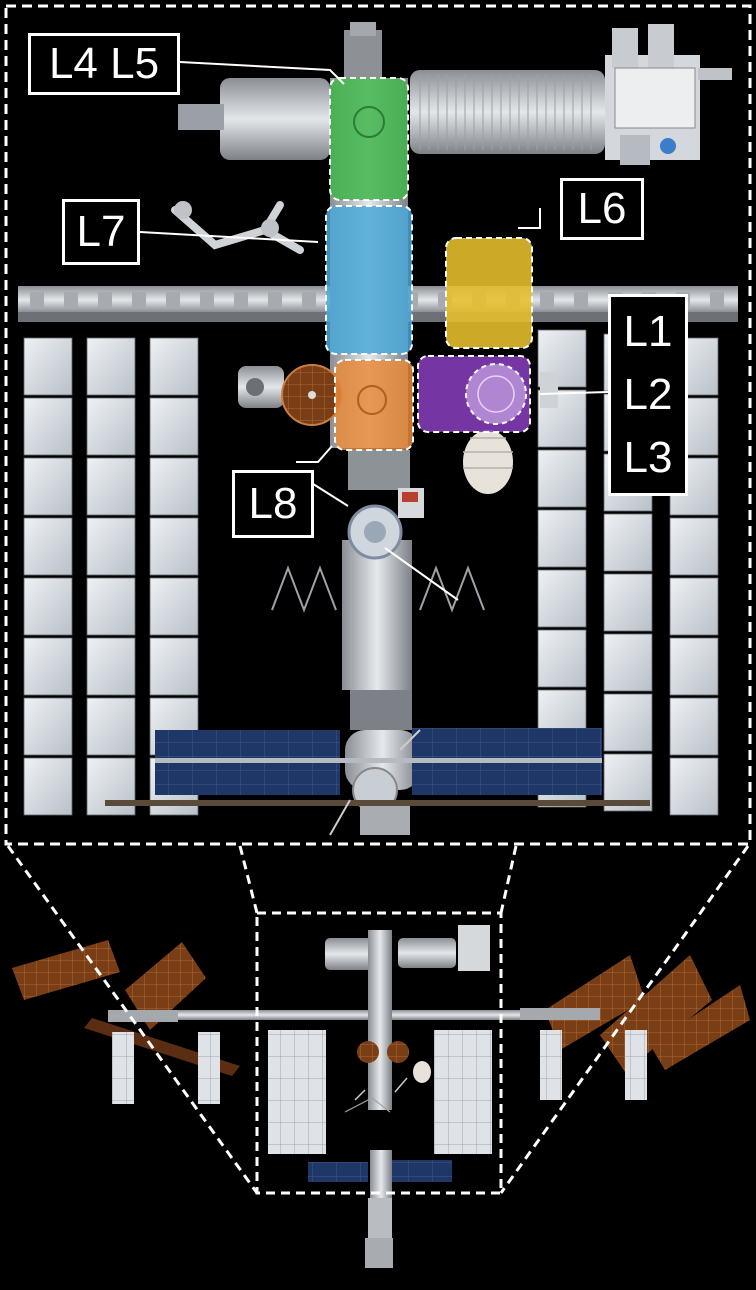  I want to click on label-l3: L3, so click(648, 457).